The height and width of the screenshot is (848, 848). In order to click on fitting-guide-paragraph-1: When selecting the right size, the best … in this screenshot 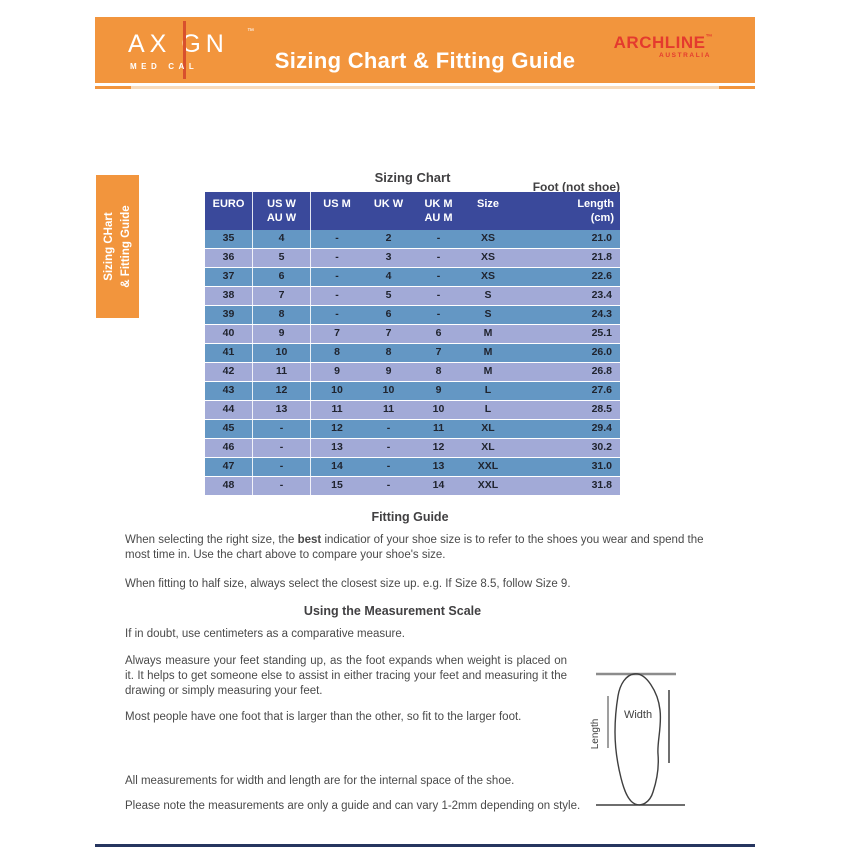, I will do `click(417, 548)`.